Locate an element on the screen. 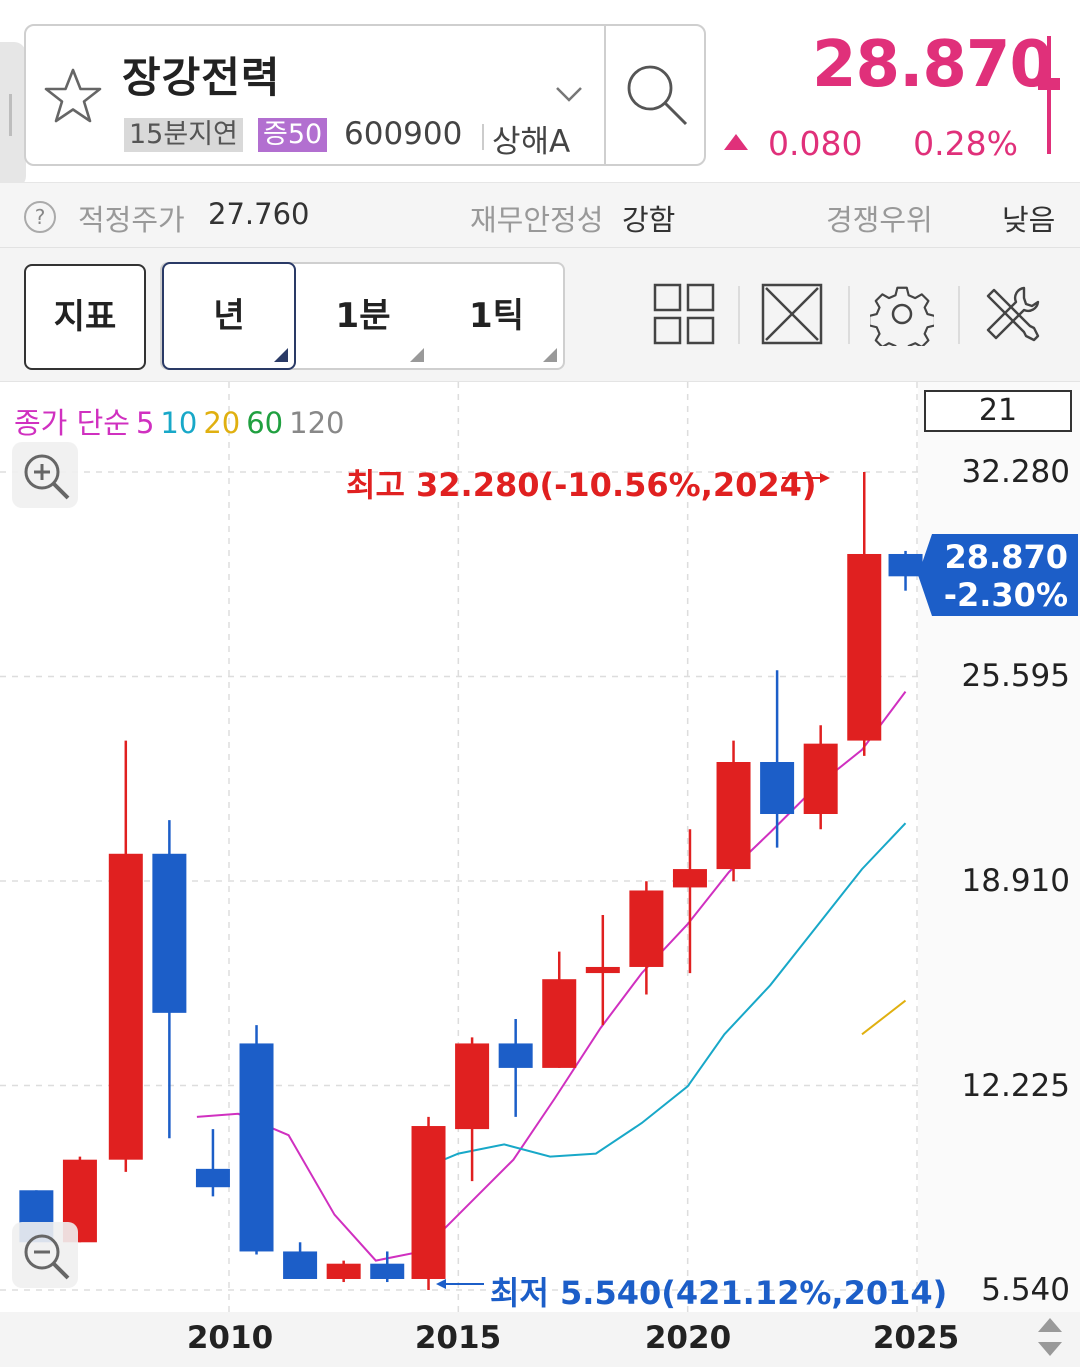 The width and height of the screenshot is (1080, 1367). fair-price-label: 적정주가 is located at coordinates (131, 220).